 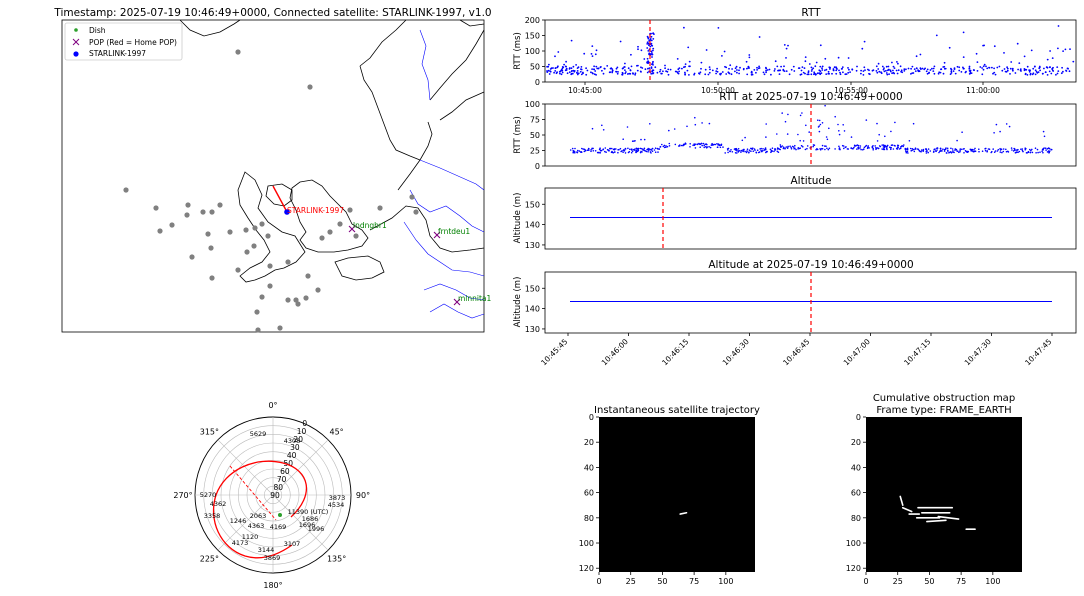 I want to click on altitude-zoom-xtick-label: 10:45:45, so click(x=554, y=352).